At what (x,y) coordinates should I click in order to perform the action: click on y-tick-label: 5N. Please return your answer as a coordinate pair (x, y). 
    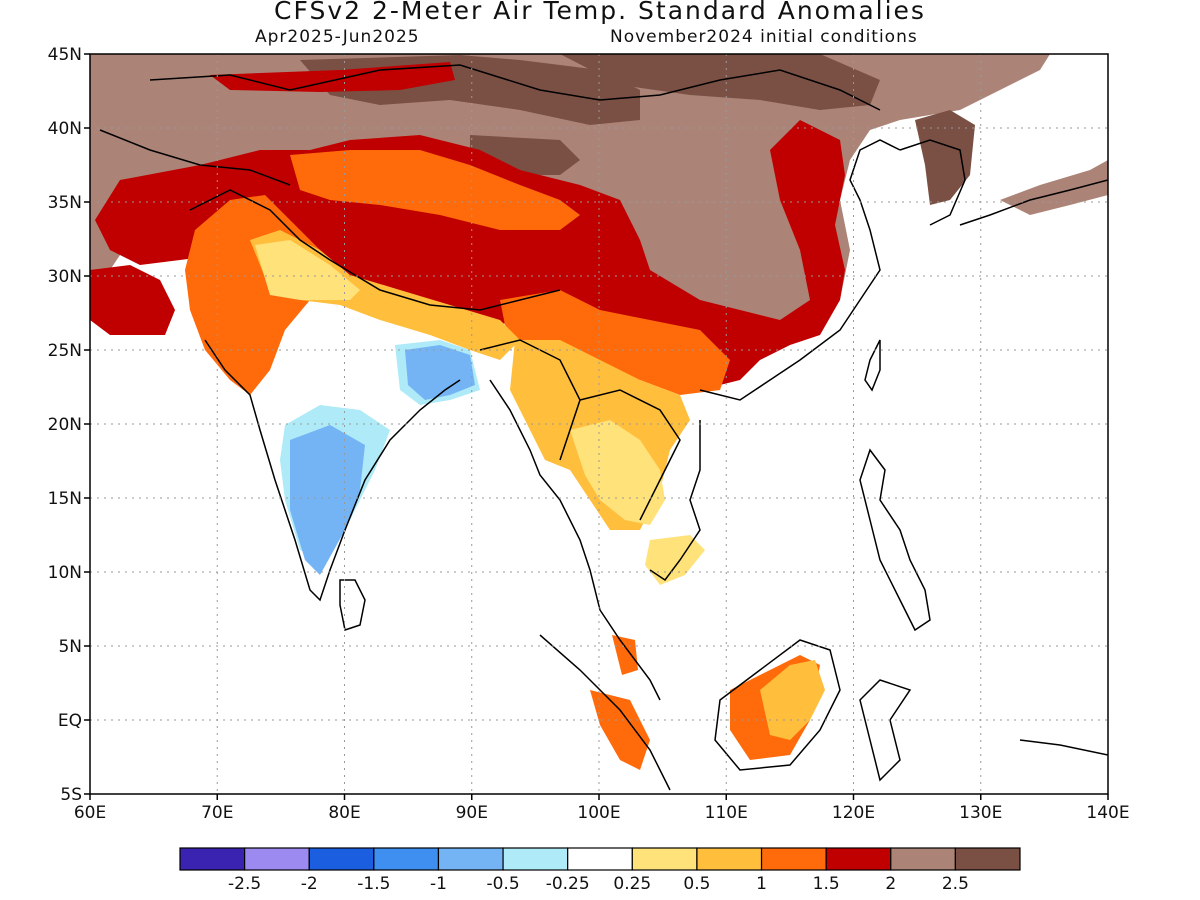
    Looking at the image, I should click on (70, 647).